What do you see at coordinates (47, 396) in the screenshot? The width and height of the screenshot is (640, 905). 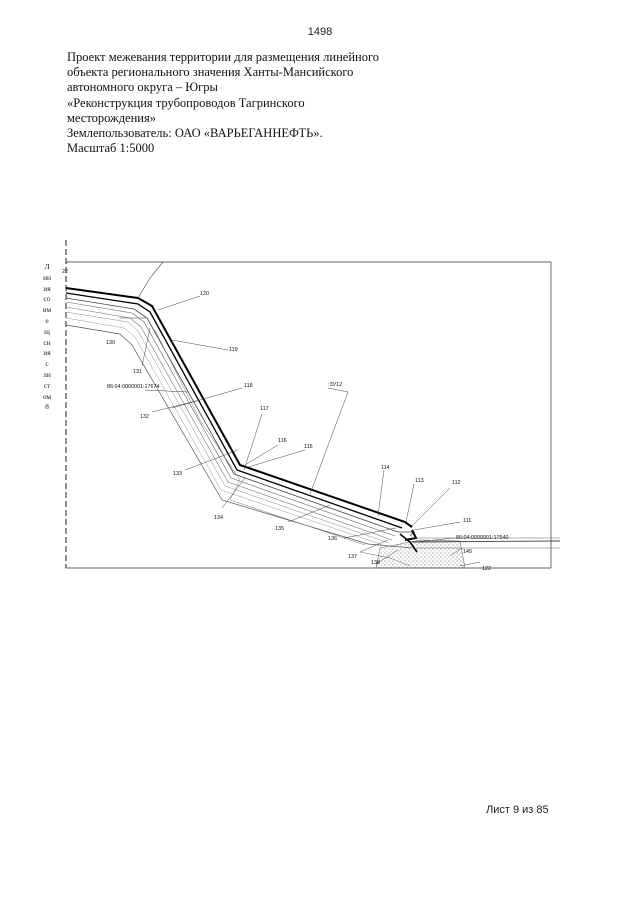 I see `side-note-line: ом` at bounding box center [47, 396].